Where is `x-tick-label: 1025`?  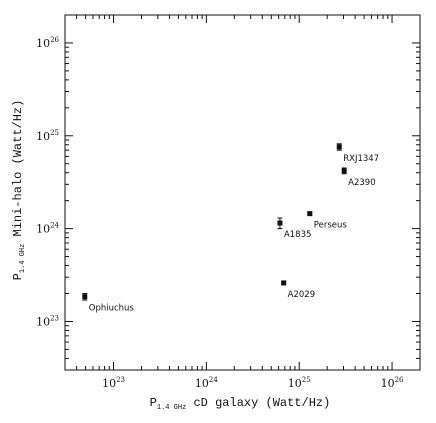 x-tick-label: 1025 is located at coordinates (299, 383).